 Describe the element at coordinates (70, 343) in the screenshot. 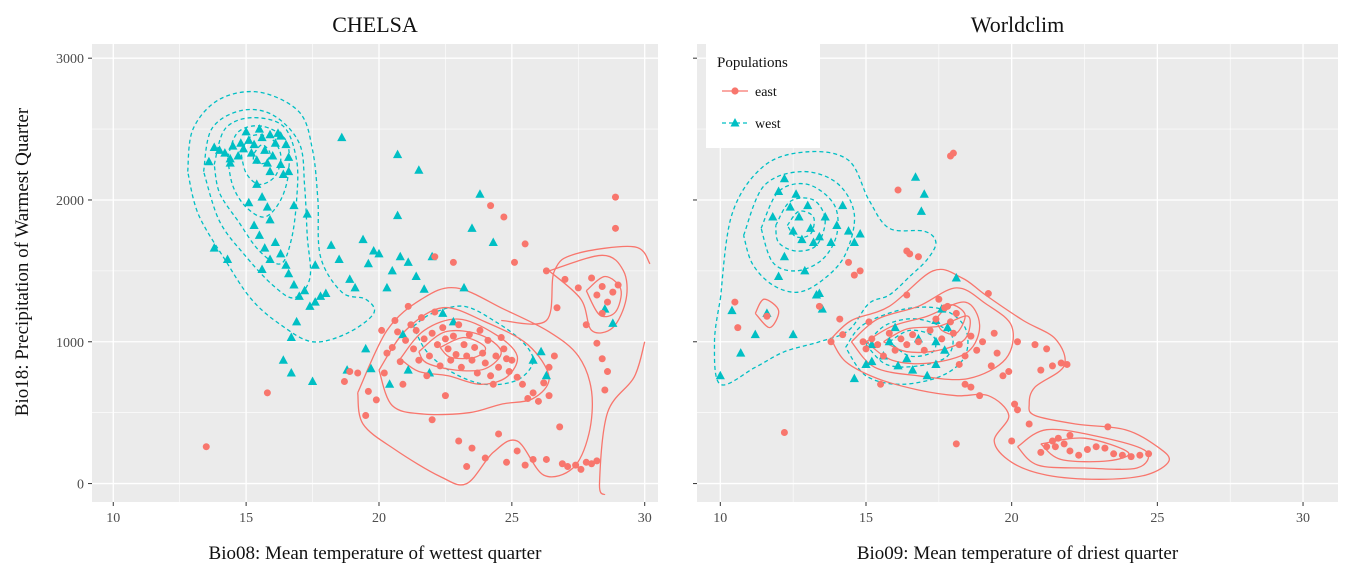

I see `chelsa-y-tick-label: 1000` at that location.